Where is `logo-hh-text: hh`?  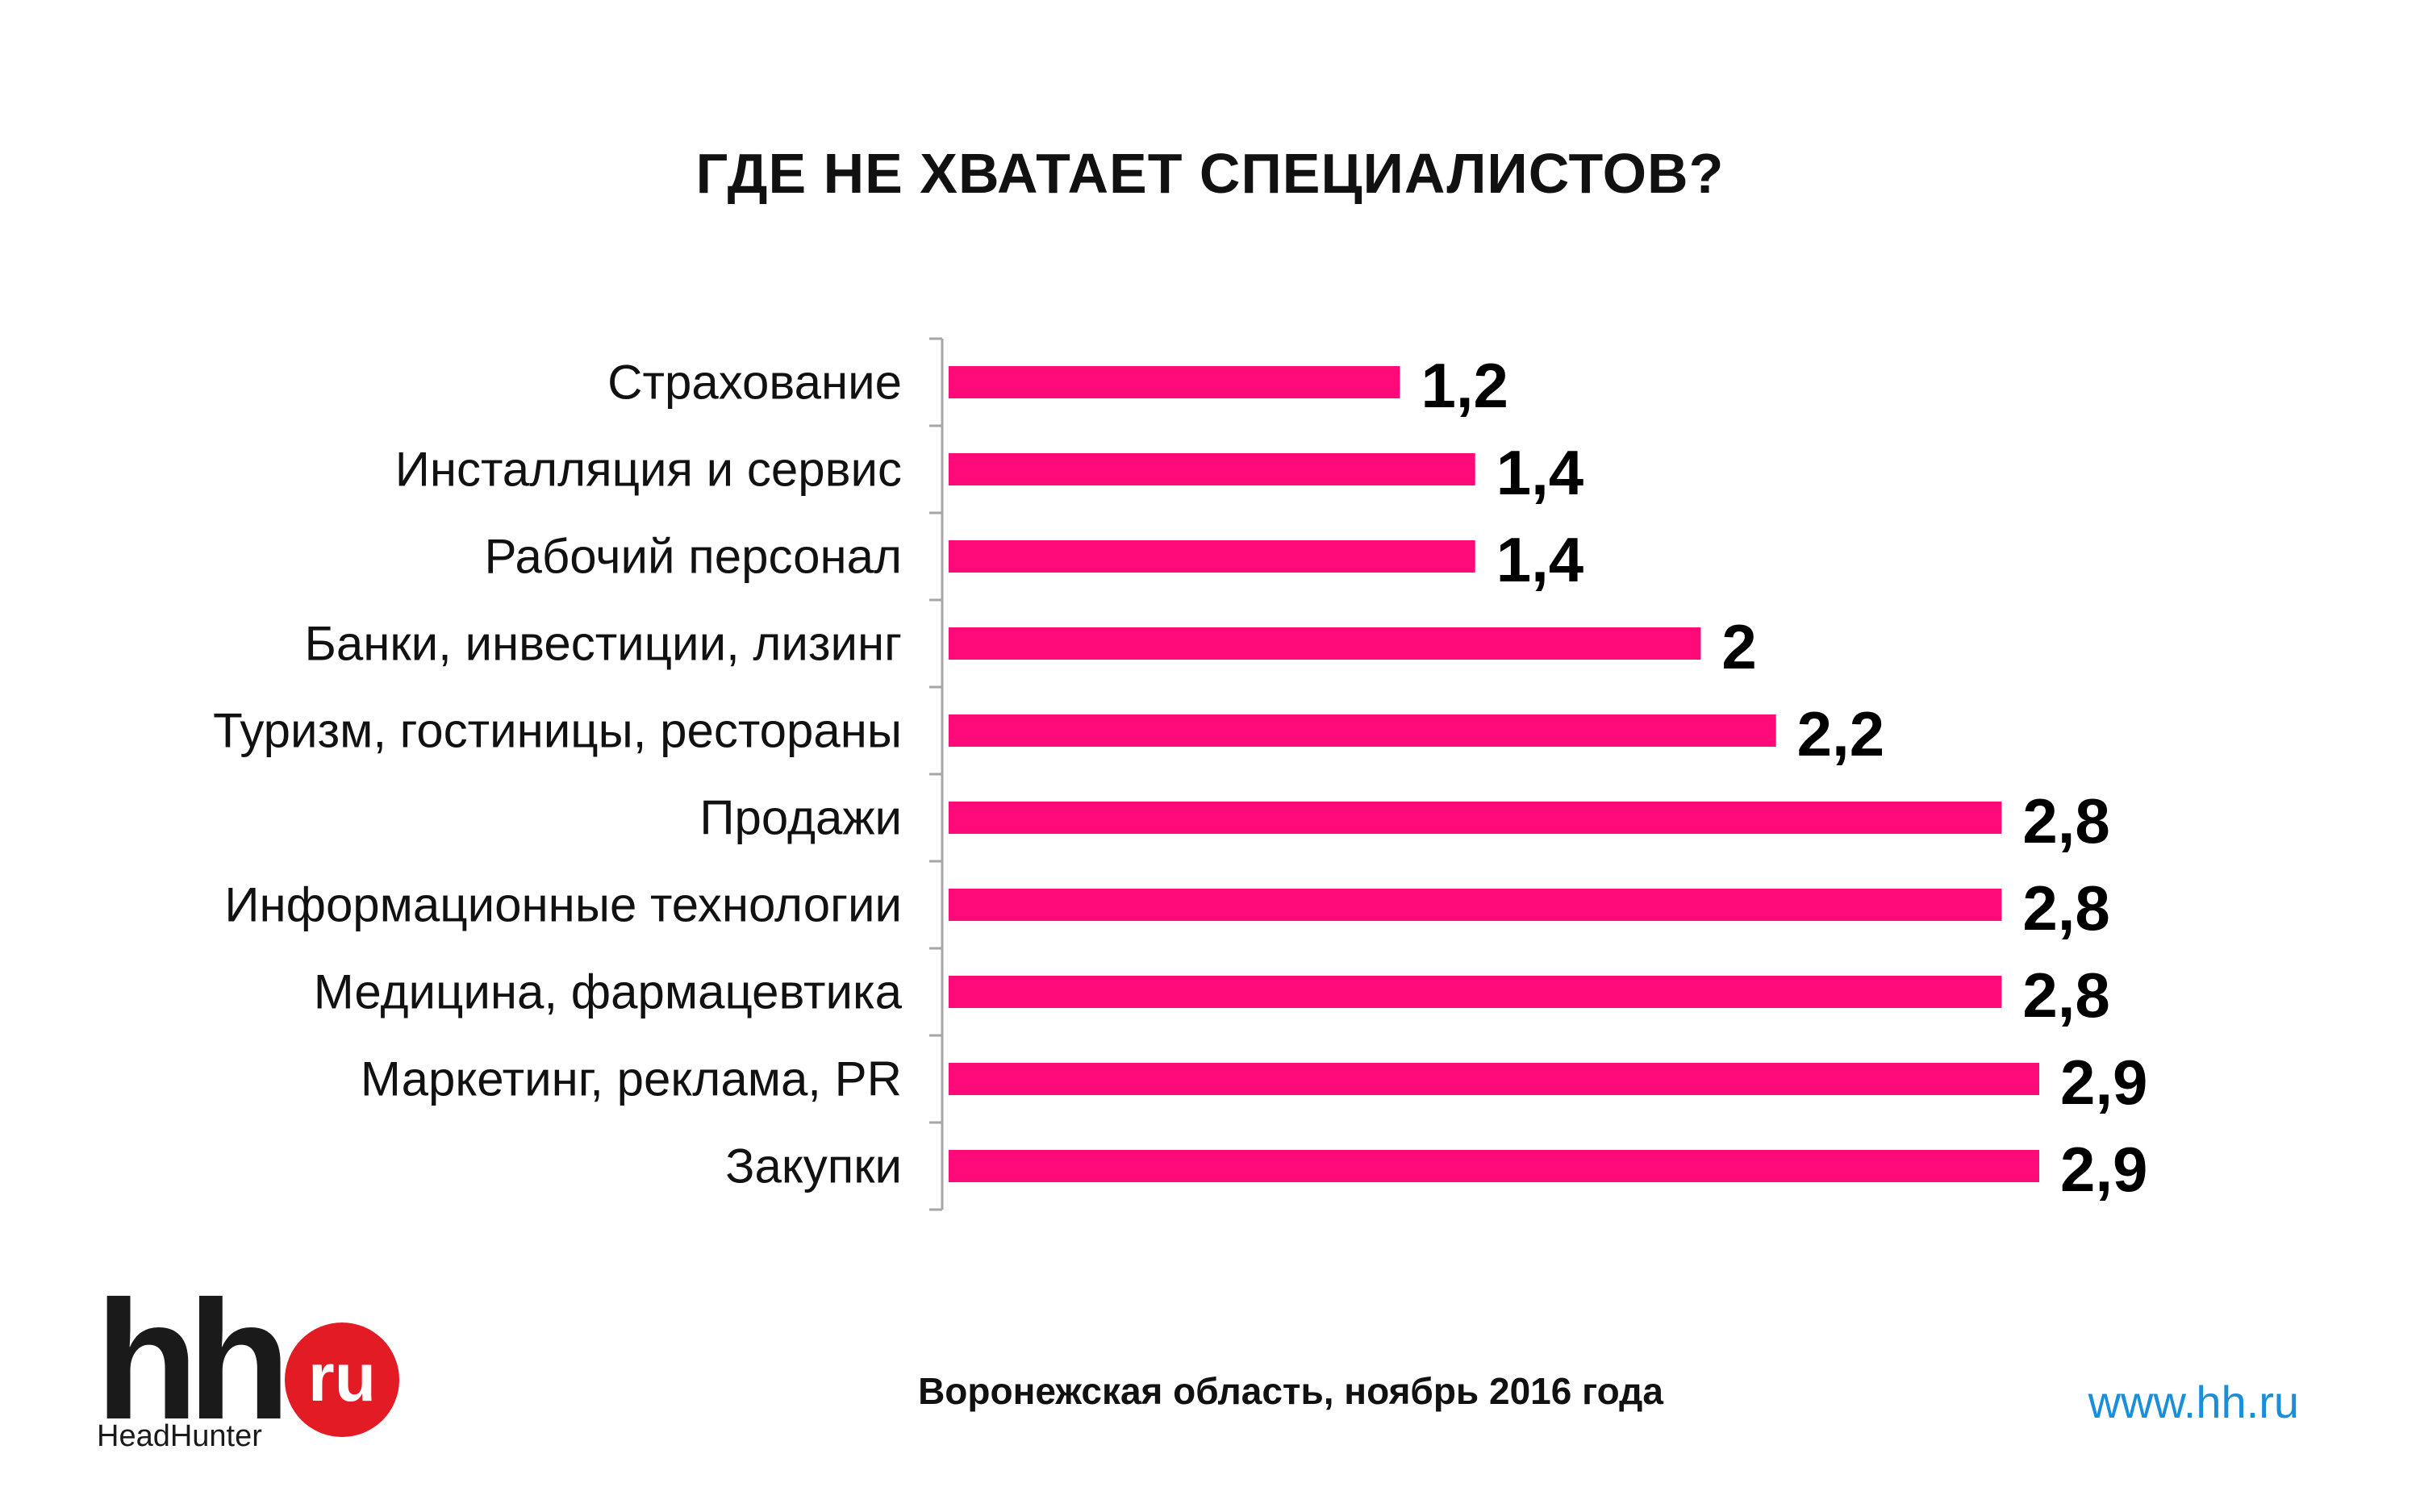 logo-hh-text: hh is located at coordinates (193, 1360).